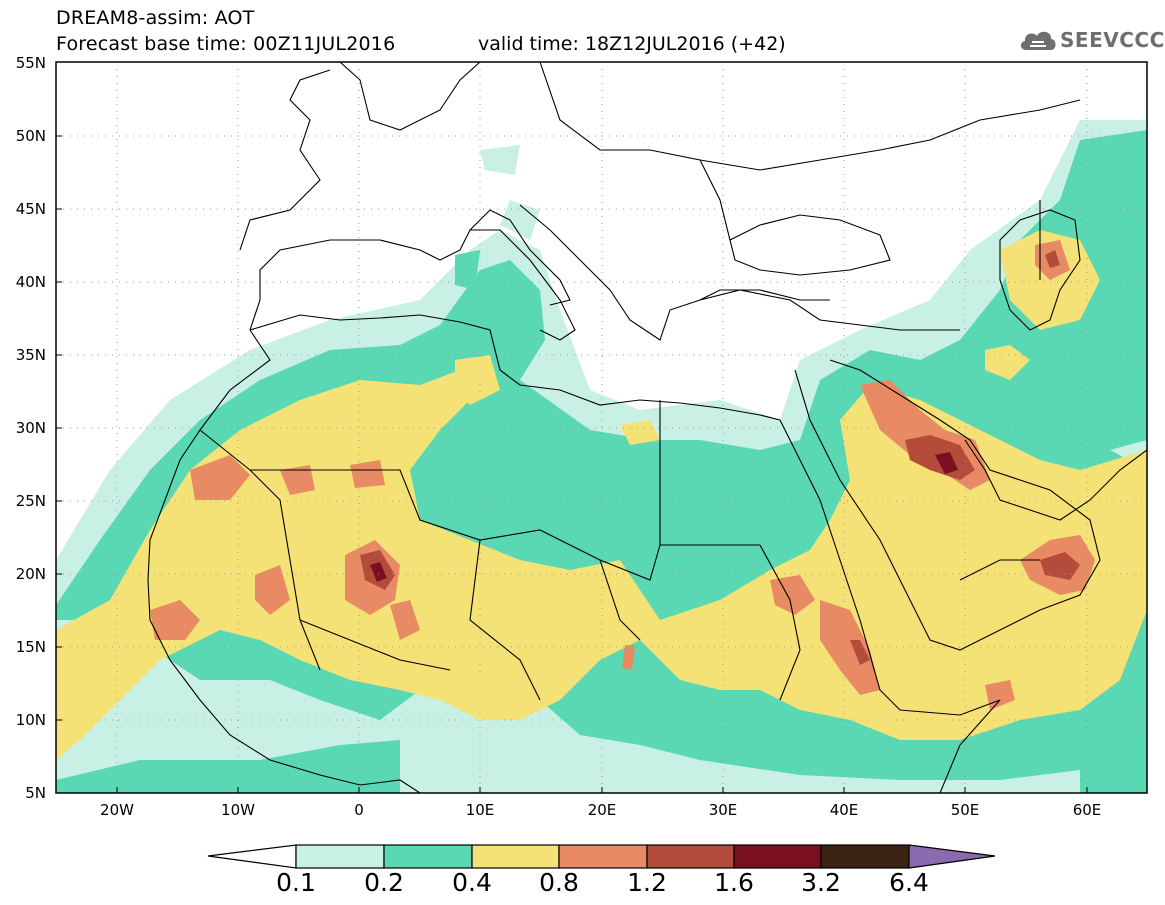 The width and height of the screenshot is (1165, 905). I want to click on lon-label: 60E, so click(1087, 810).